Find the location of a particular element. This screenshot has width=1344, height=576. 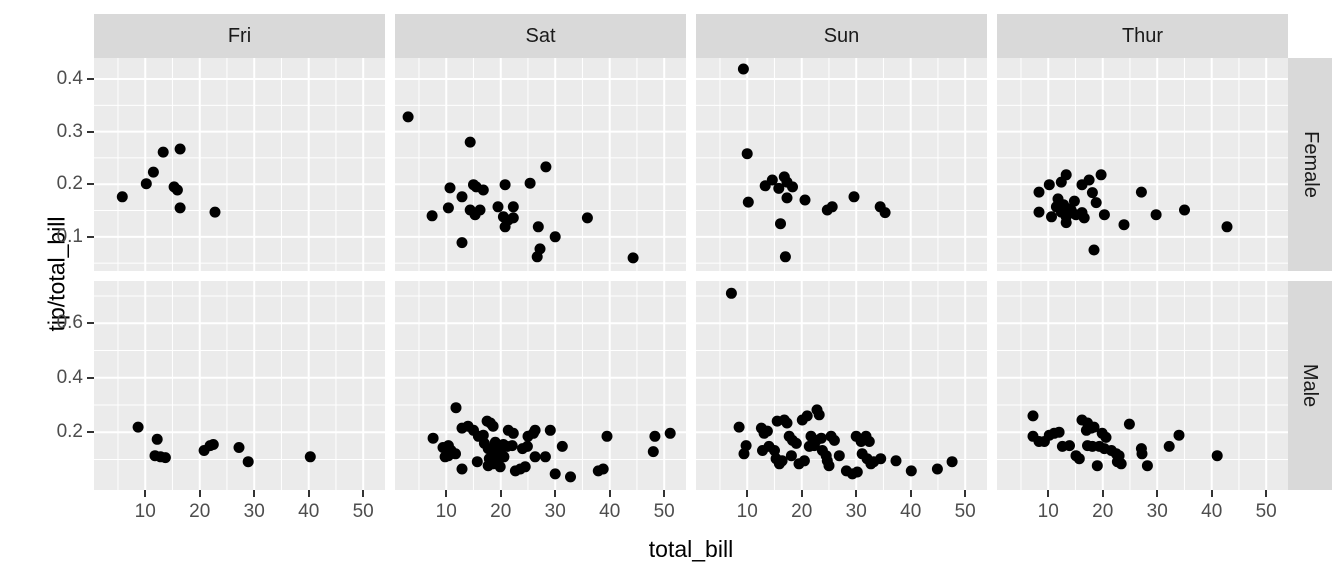

column-strip-label: Sat is located at coordinates (540, 35).